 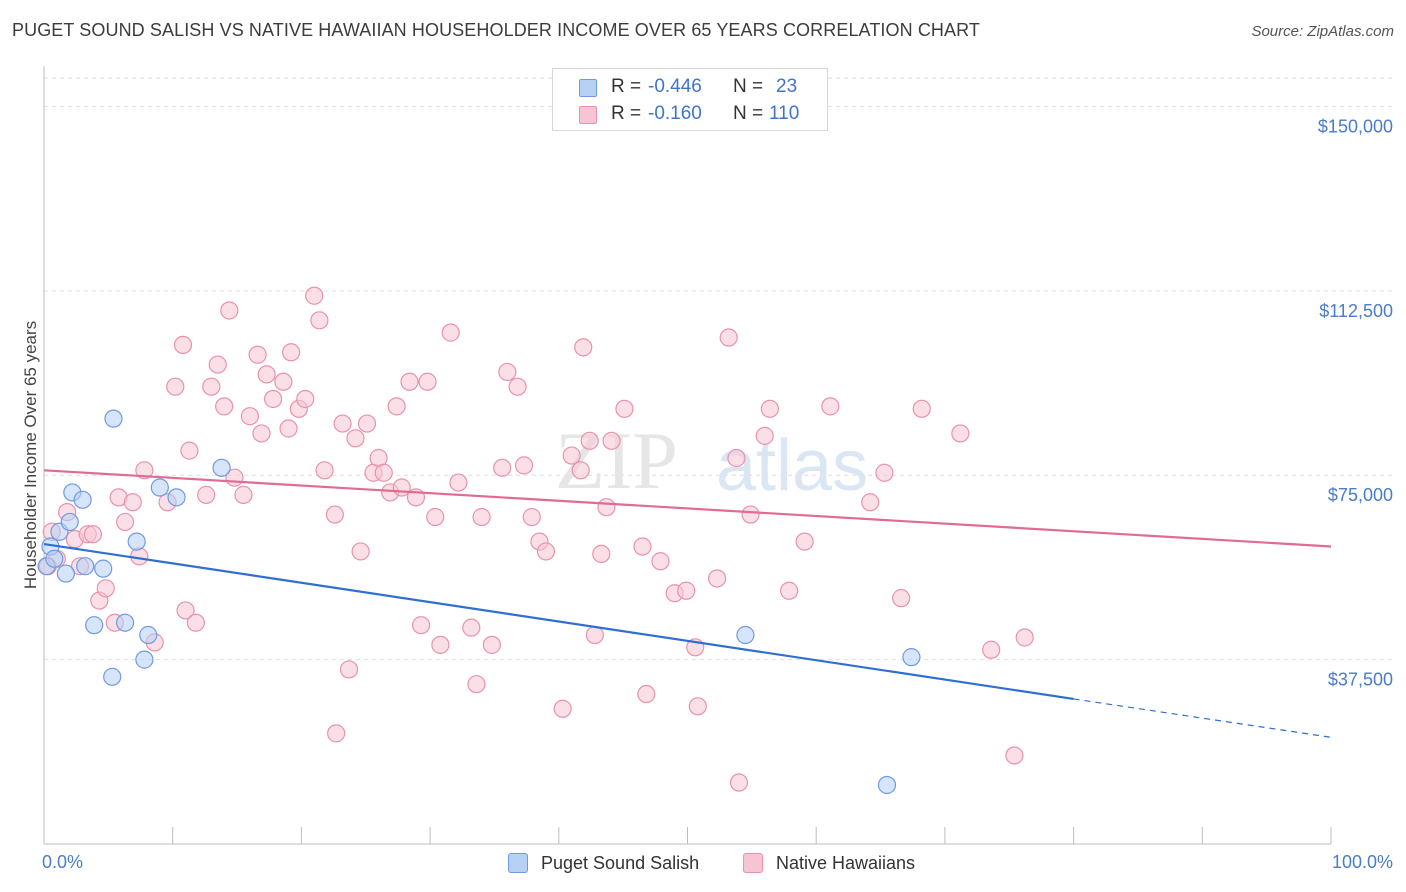 I want to click on n-label: N =, so click(x=748, y=113).